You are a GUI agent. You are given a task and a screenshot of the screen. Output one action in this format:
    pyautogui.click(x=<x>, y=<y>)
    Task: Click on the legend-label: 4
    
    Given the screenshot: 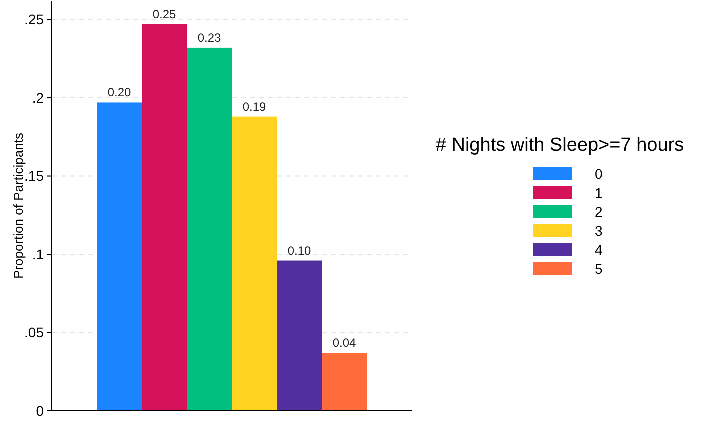 What is the action you would take?
    pyautogui.click(x=599, y=250)
    